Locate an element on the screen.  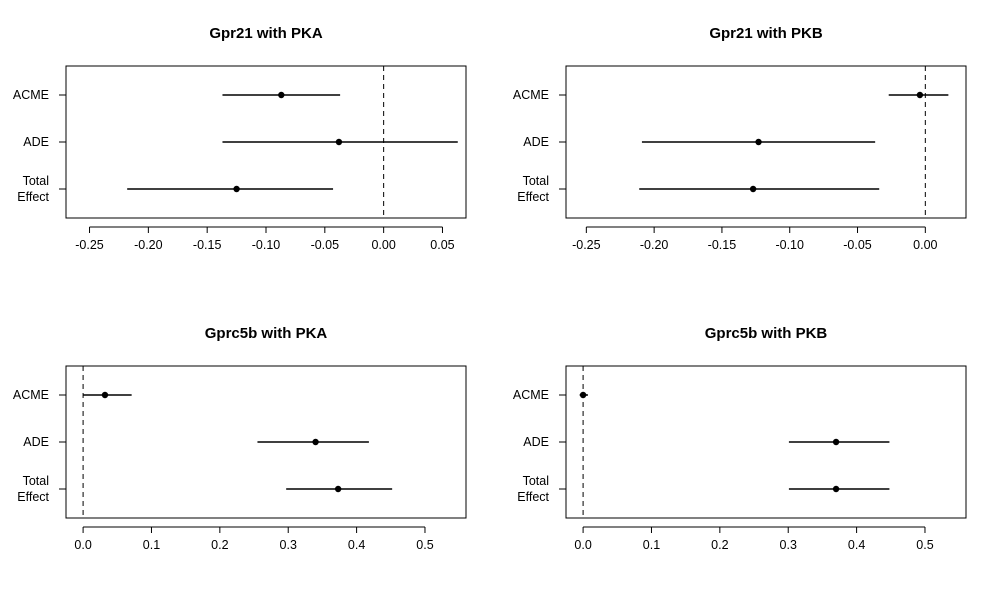
x-tick-label: 0.05 is located at coordinates (442, 245).